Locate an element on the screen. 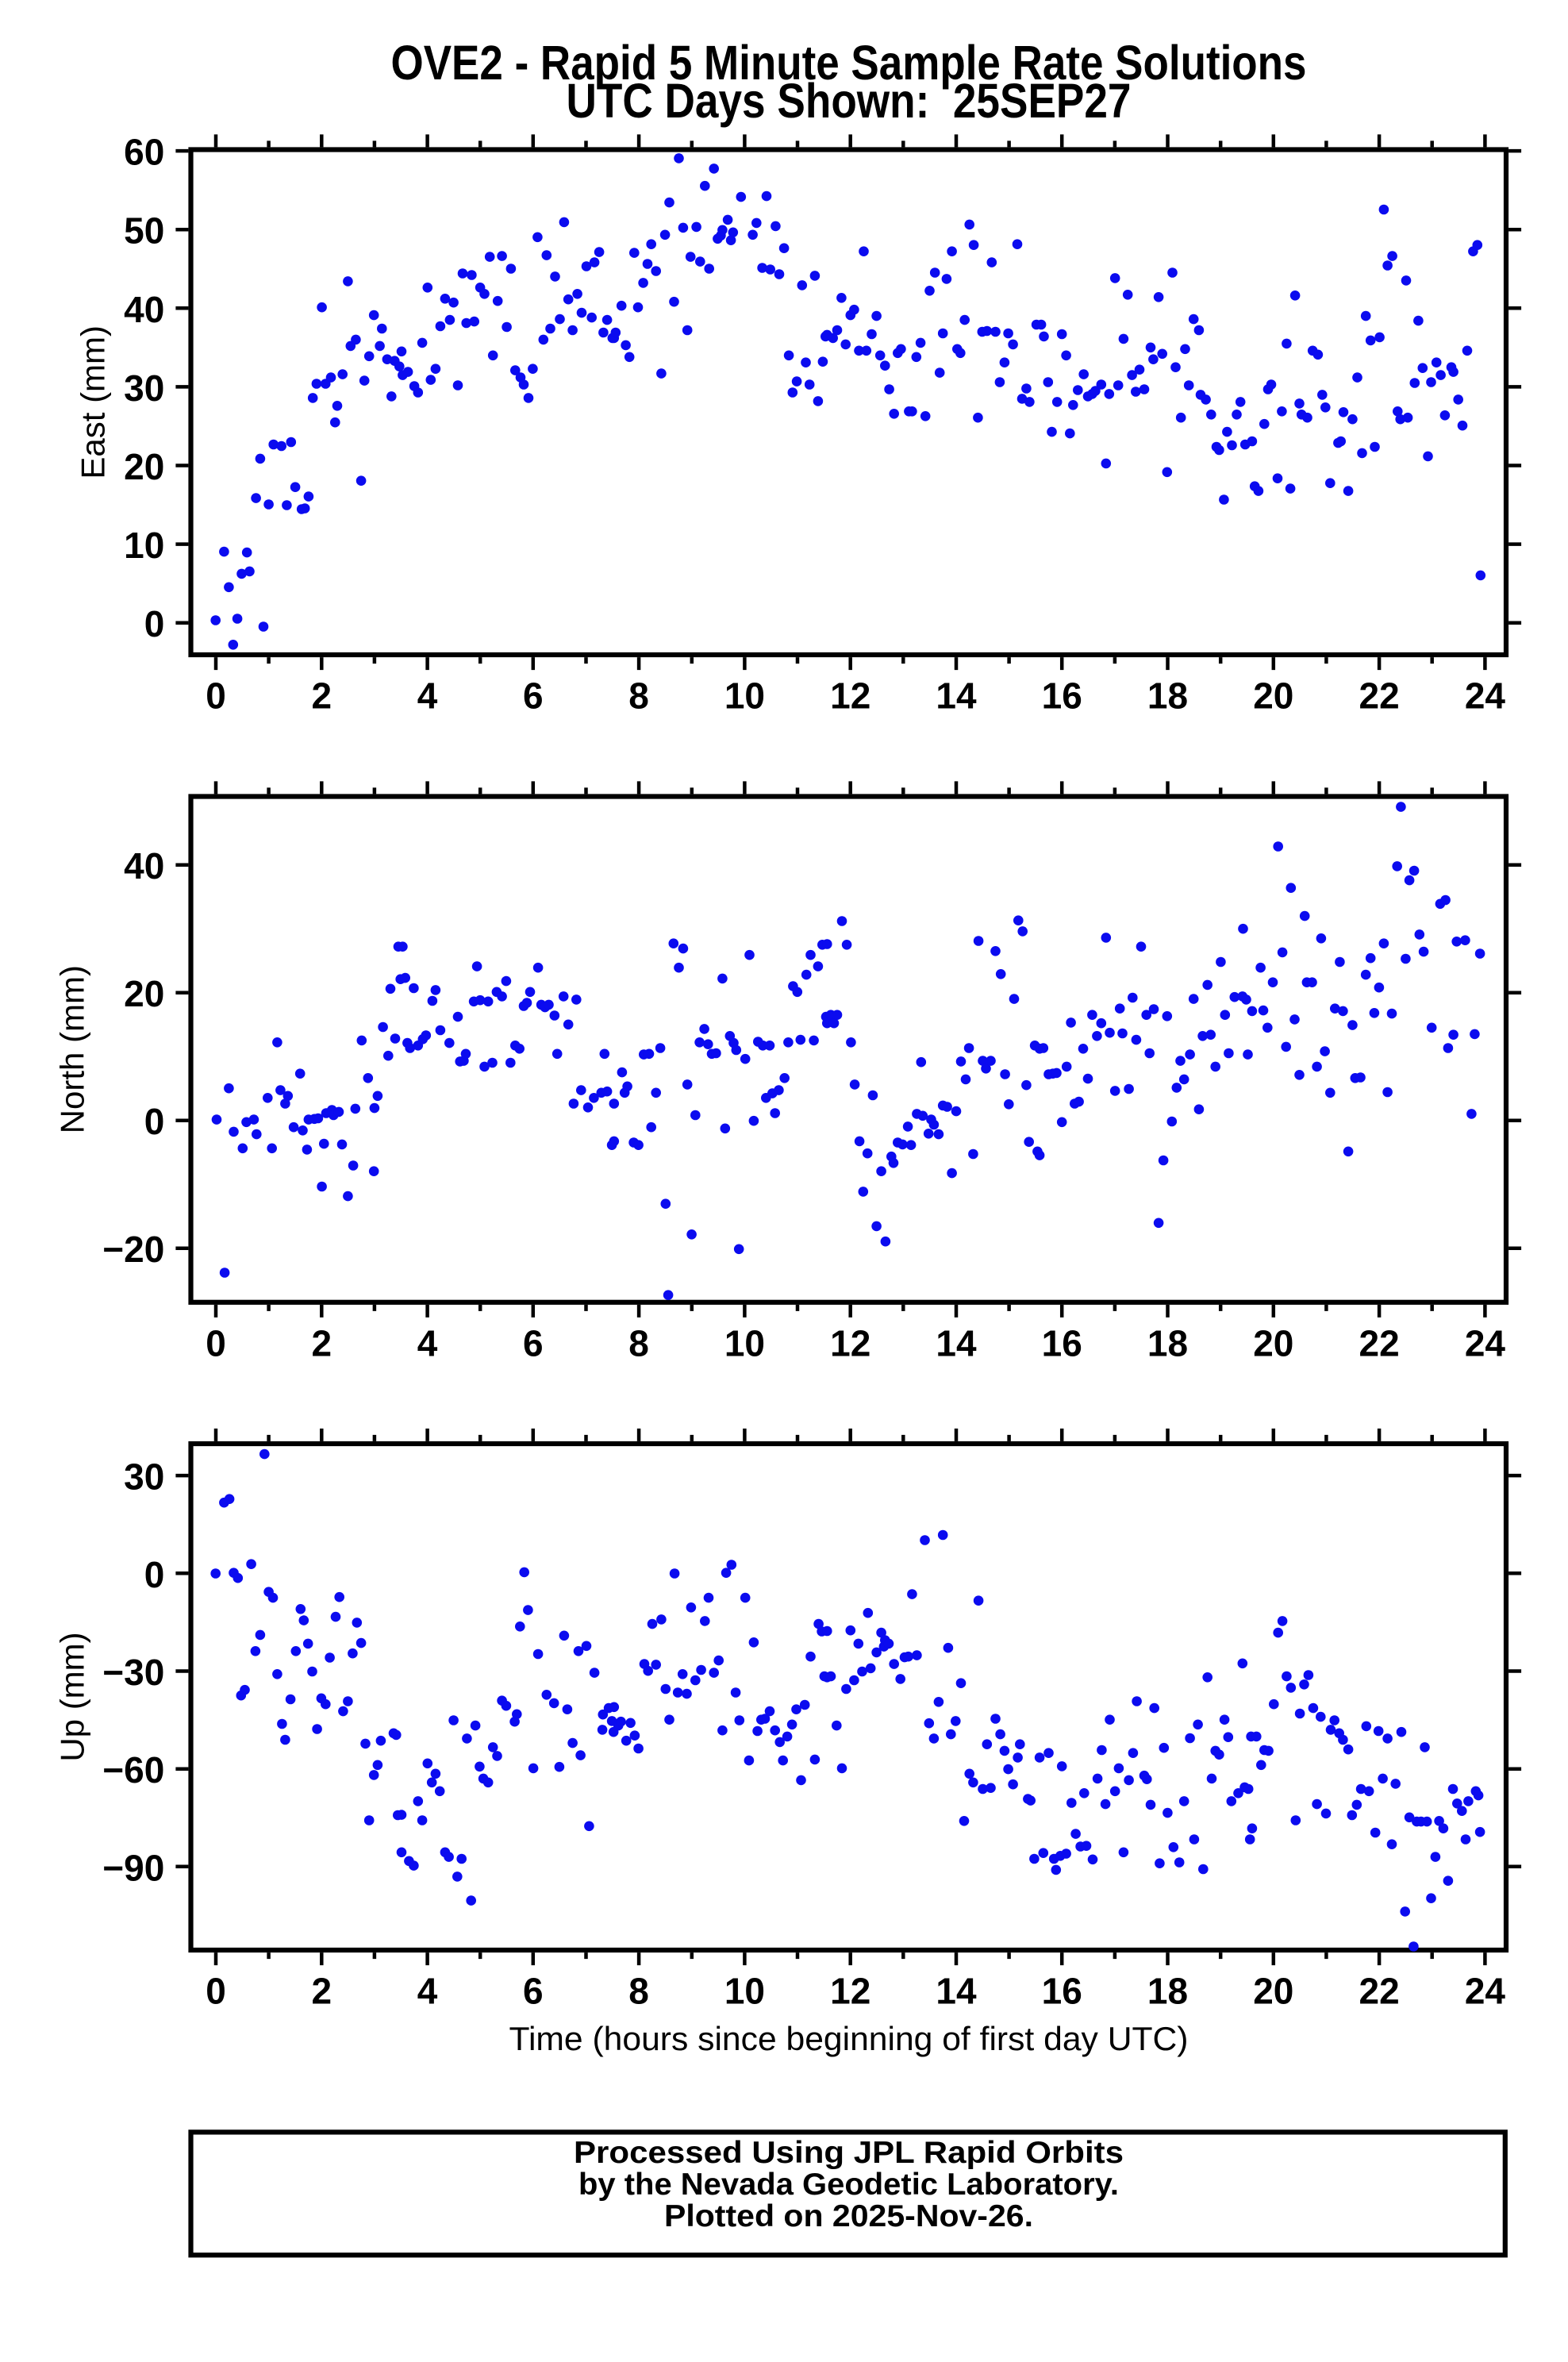 Image resolution: width=1568 pixels, height=2362 pixels. svg-text: −90 is located at coordinates (133, 1867).